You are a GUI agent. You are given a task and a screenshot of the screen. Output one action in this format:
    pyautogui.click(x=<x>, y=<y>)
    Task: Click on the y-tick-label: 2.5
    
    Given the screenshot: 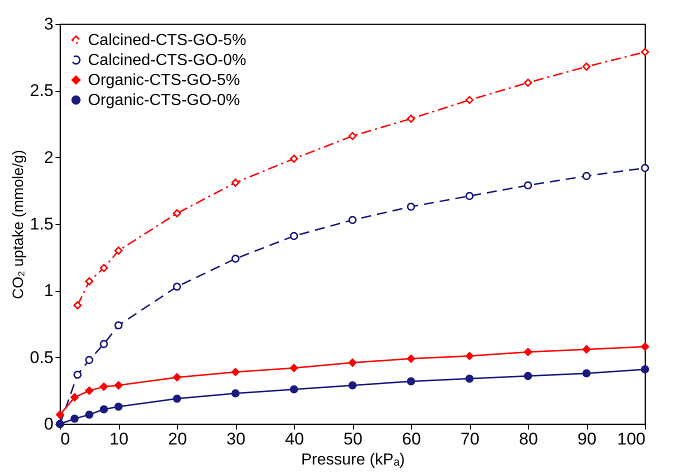 What is the action you would take?
    pyautogui.click(x=42, y=90)
    